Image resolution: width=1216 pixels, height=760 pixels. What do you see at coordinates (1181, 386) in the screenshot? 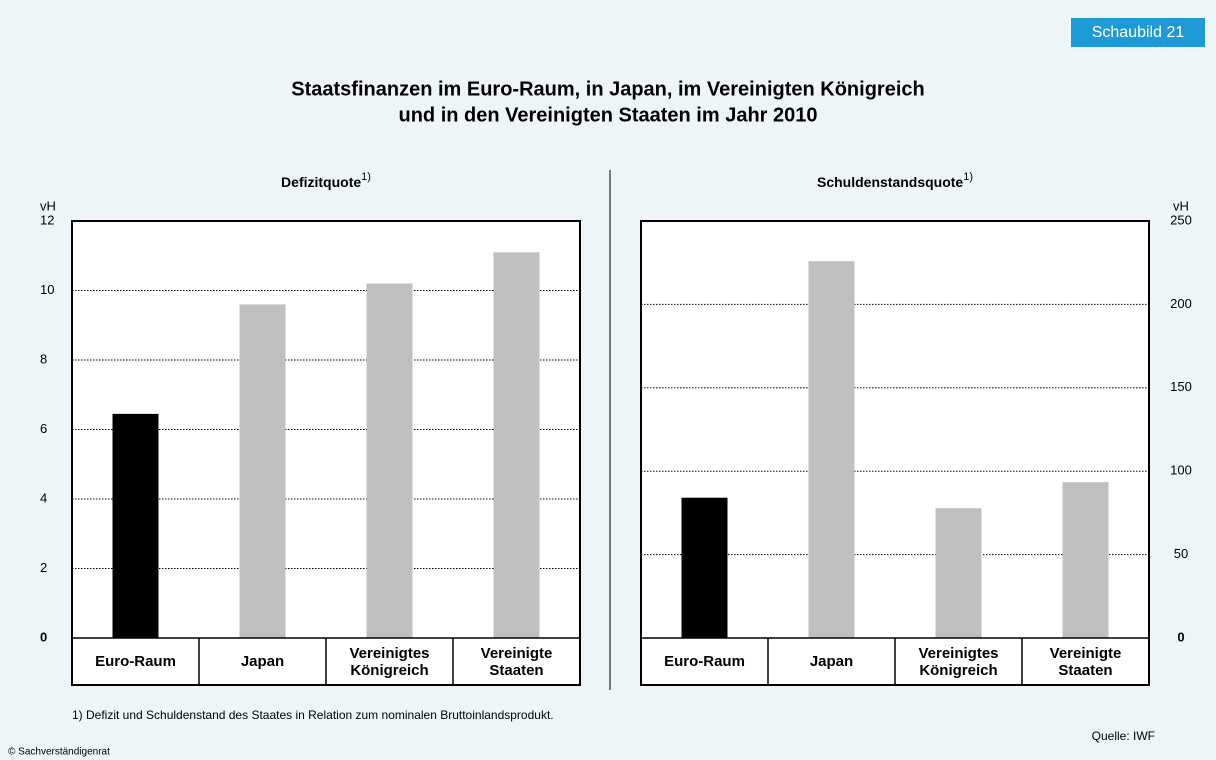
I see `y-tick-label: 150` at bounding box center [1181, 386].